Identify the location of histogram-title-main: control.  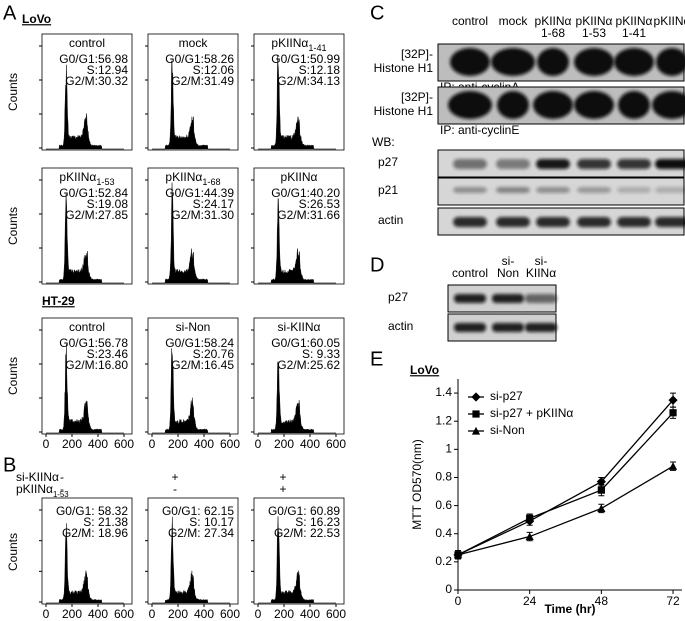
(87, 327).